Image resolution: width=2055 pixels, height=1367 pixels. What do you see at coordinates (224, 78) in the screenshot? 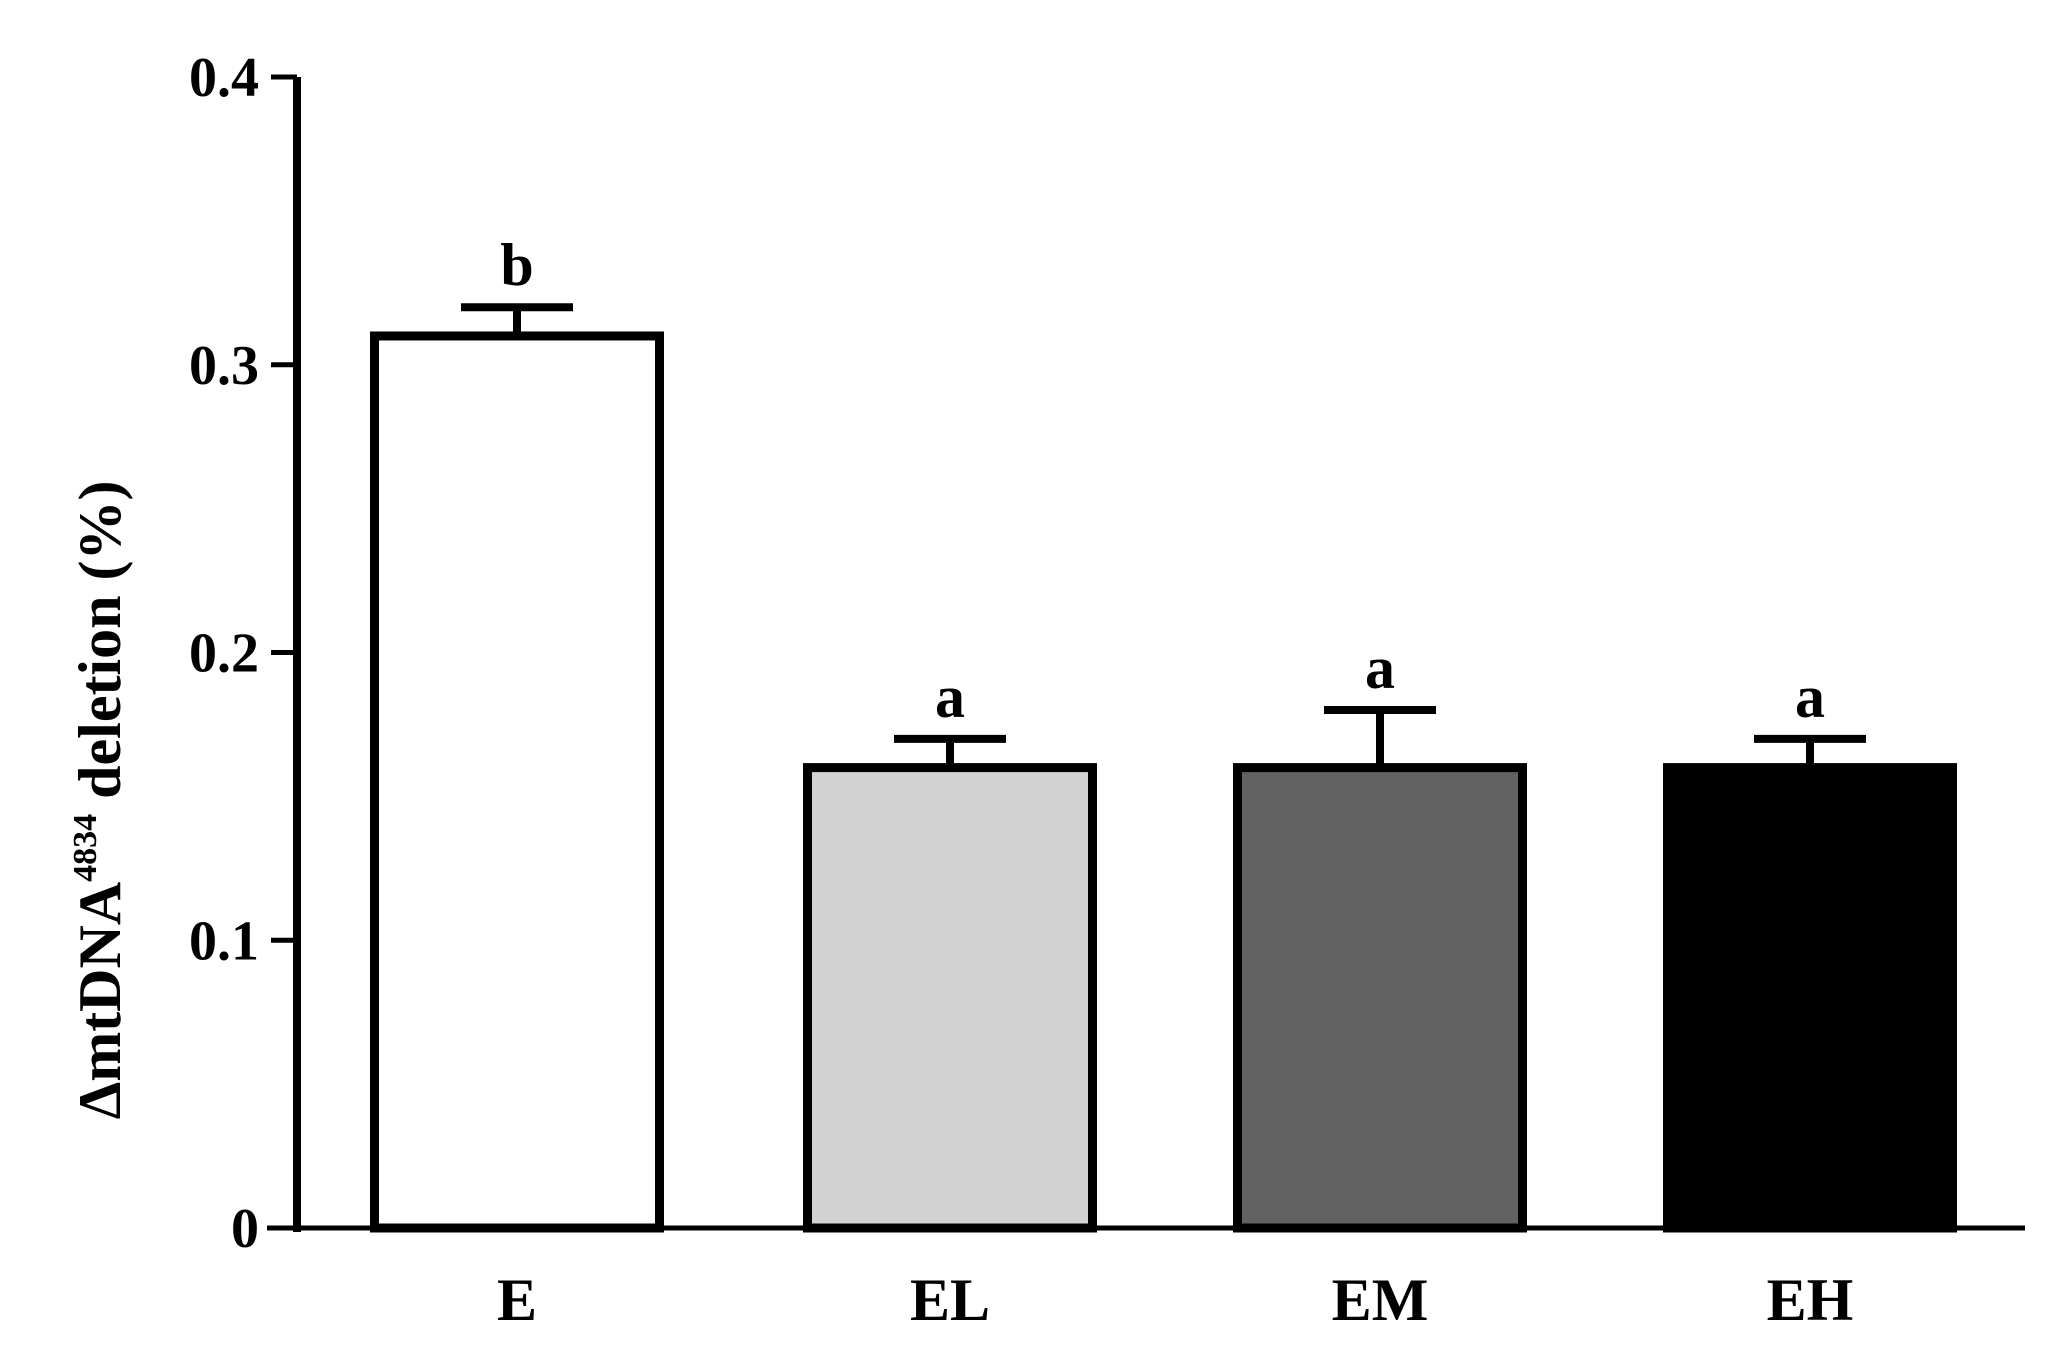
I see `y-tick-label: 0.4` at bounding box center [224, 78].